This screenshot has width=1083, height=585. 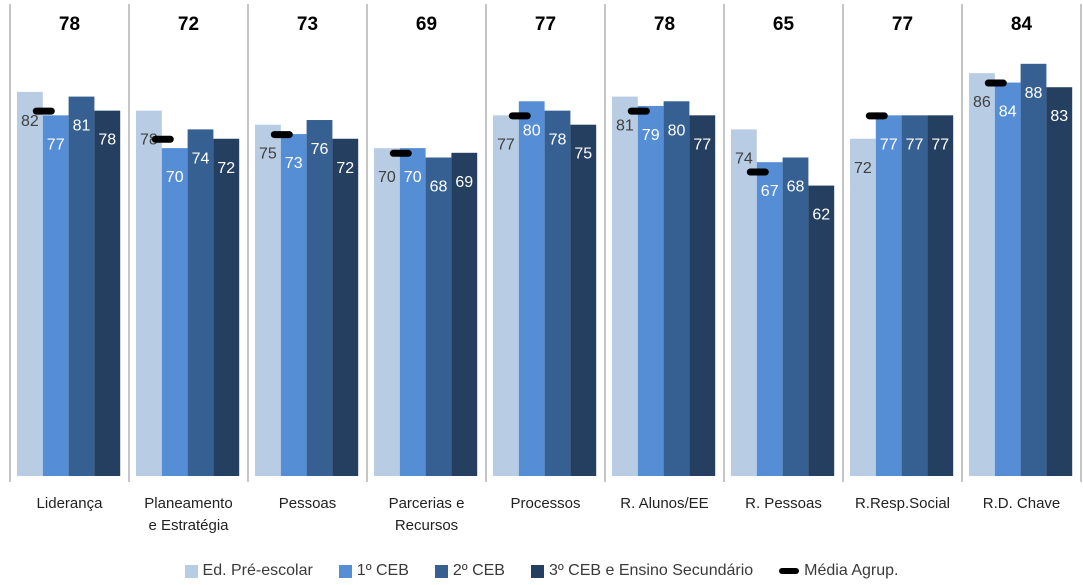 What do you see at coordinates (478, 570) in the screenshot?
I see `legend-label-2-ceb: 2º CEB` at bounding box center [478, 570].